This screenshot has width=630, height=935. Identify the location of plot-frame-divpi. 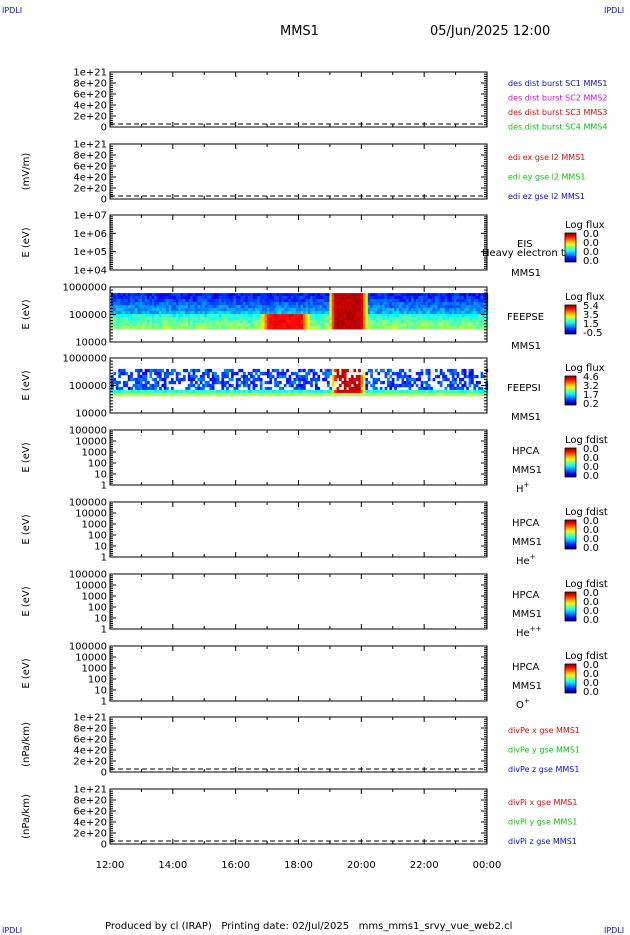
(298, 816).